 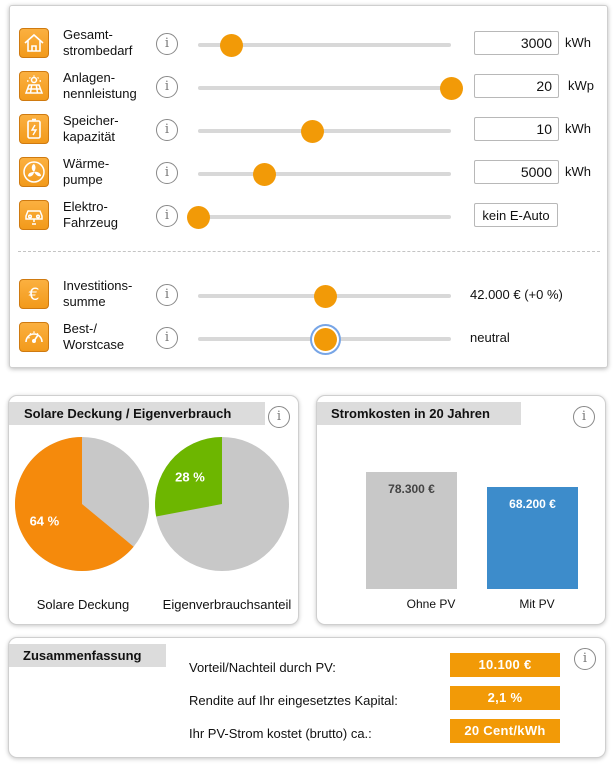 I want to click on summary-value-strompreis: 20 Cent/kWh, so click(x=505, y=731).